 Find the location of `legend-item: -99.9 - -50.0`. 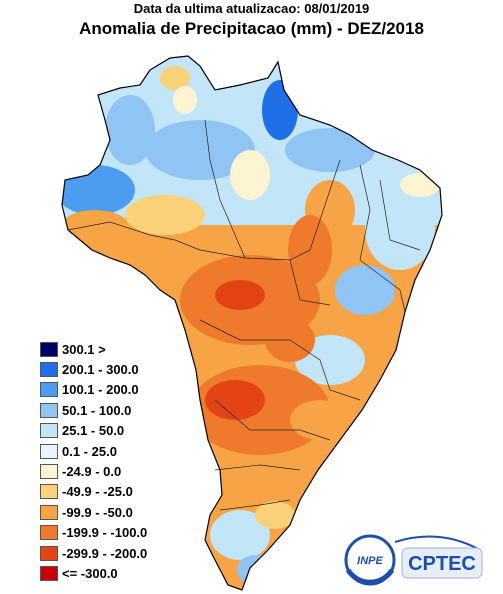

legend-item: -99.9 - -50.0 is located at coordinates (93, 512).